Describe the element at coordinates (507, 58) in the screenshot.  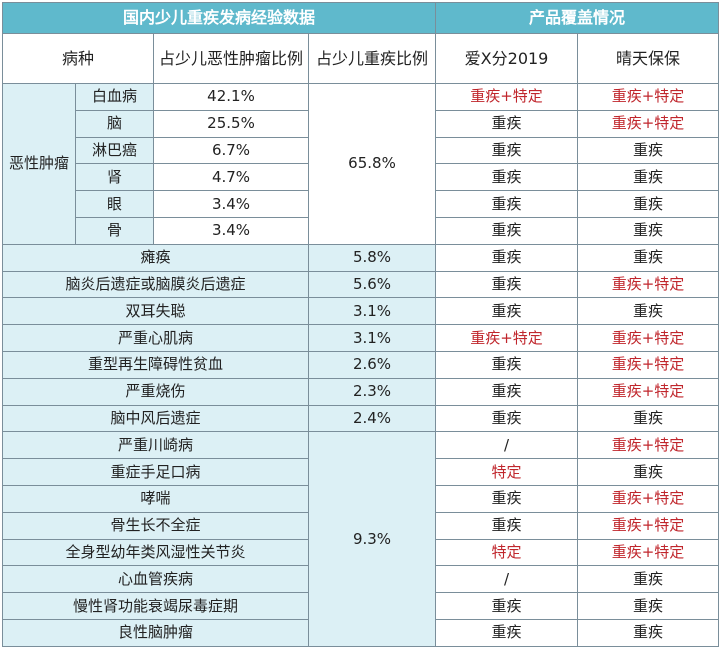
I see `column-header-product-1: 爱X分2019` at that location.